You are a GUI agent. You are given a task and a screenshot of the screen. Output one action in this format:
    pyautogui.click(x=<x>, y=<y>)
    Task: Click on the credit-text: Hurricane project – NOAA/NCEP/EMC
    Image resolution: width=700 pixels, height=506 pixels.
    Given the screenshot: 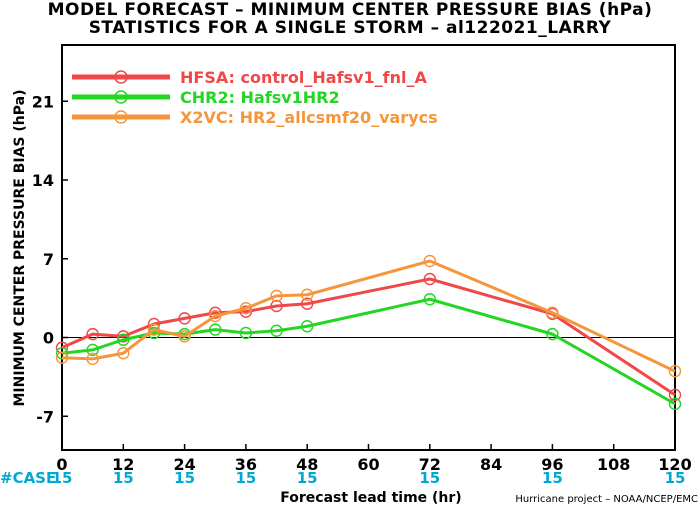 What is the action you would take?
    pyautogui.click(x=606, y=499)
    